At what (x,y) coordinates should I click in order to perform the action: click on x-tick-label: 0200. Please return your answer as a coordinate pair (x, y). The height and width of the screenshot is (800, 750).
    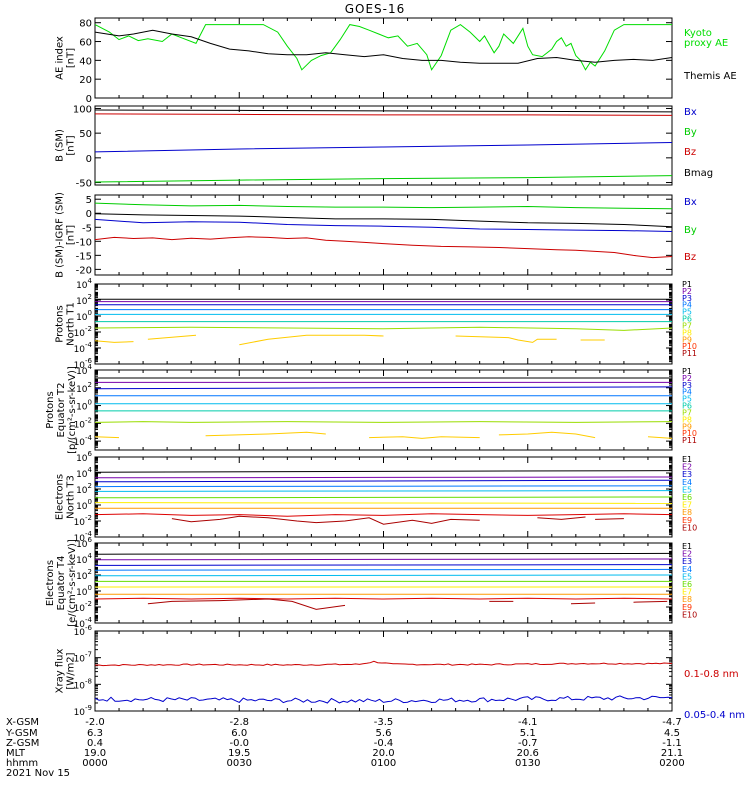
    Looking at the image, I should click on (671, 763).